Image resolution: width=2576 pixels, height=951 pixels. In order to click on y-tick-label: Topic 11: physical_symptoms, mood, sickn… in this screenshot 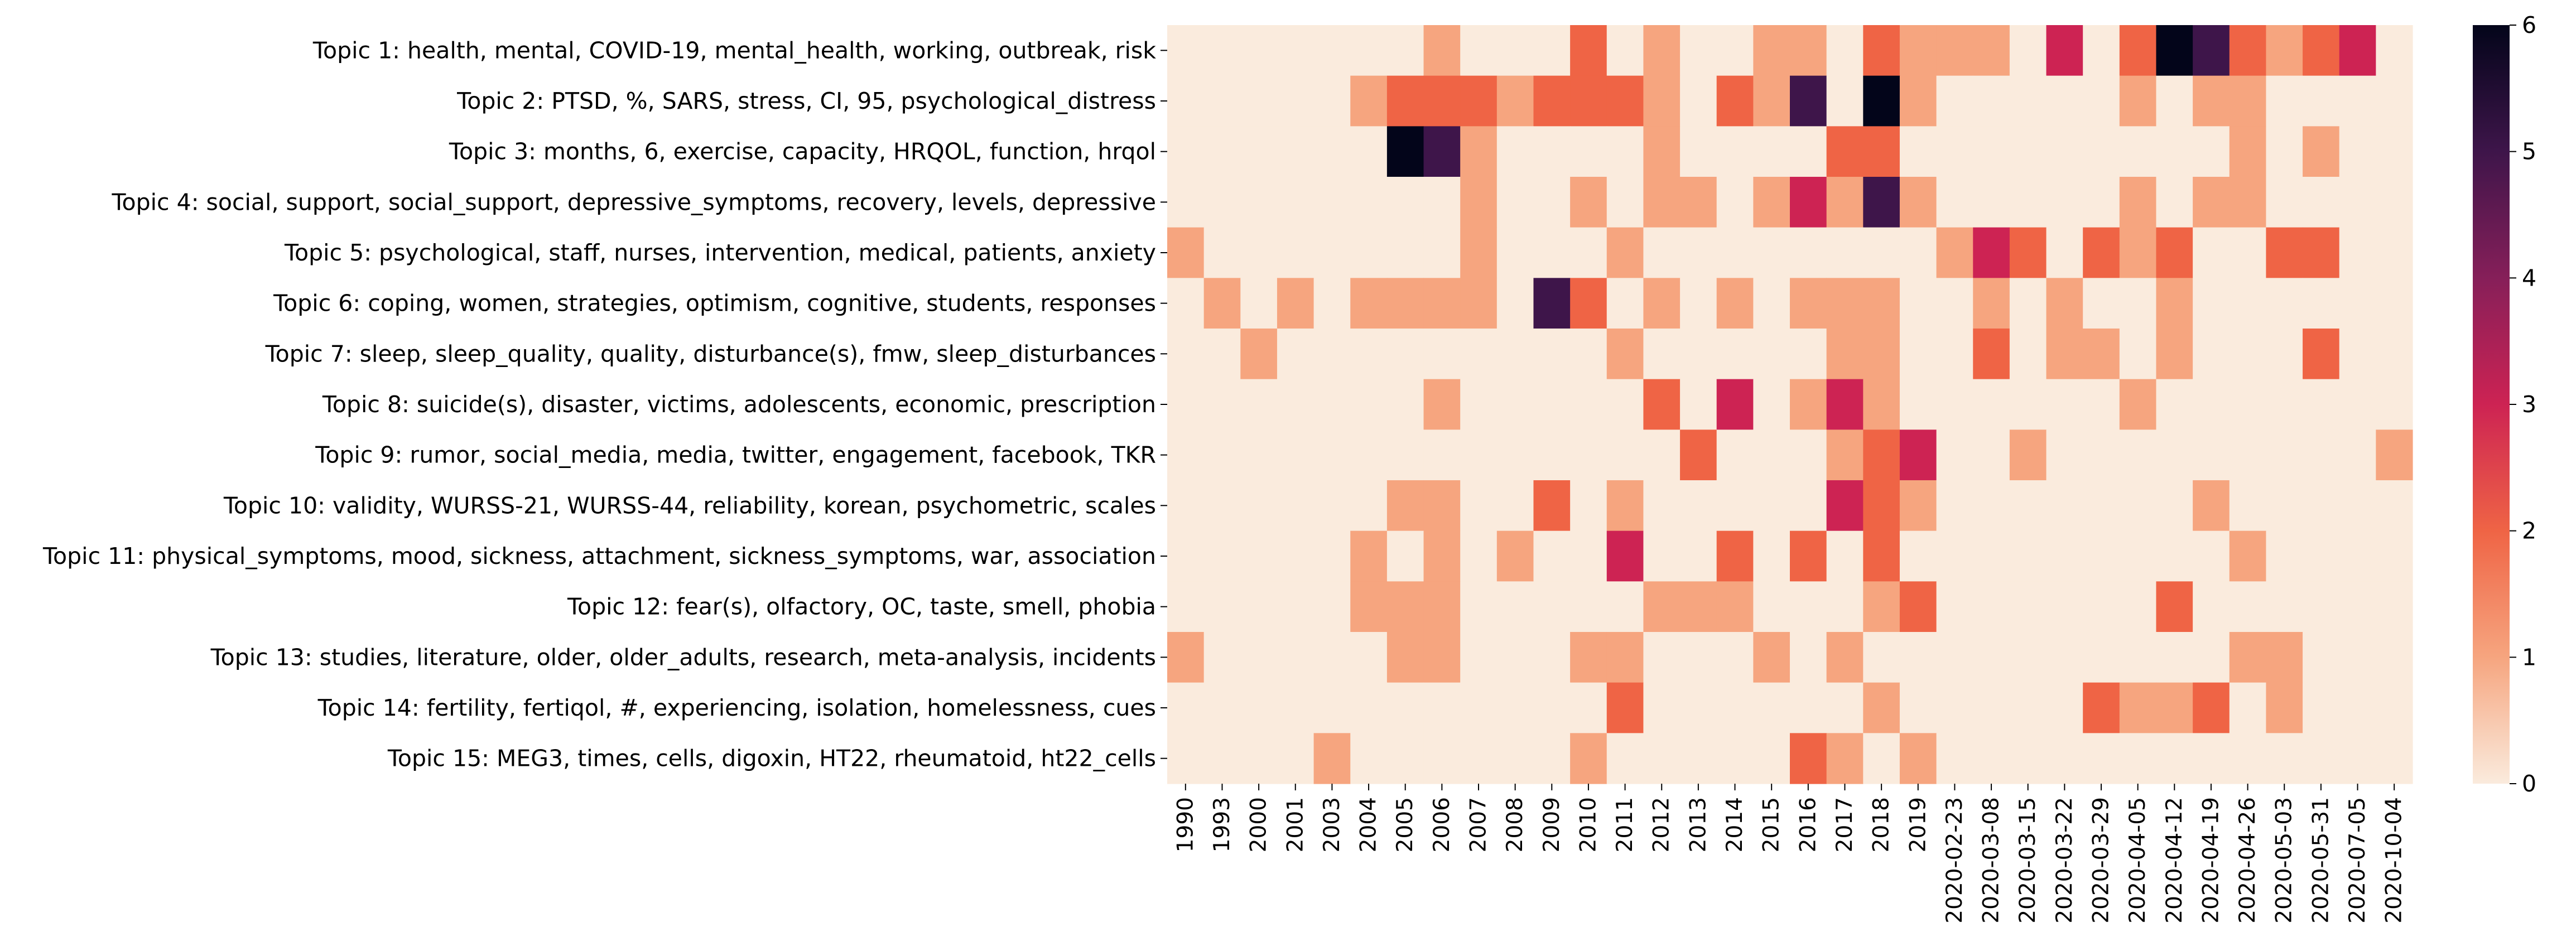, I will do `click(599, 556)`.